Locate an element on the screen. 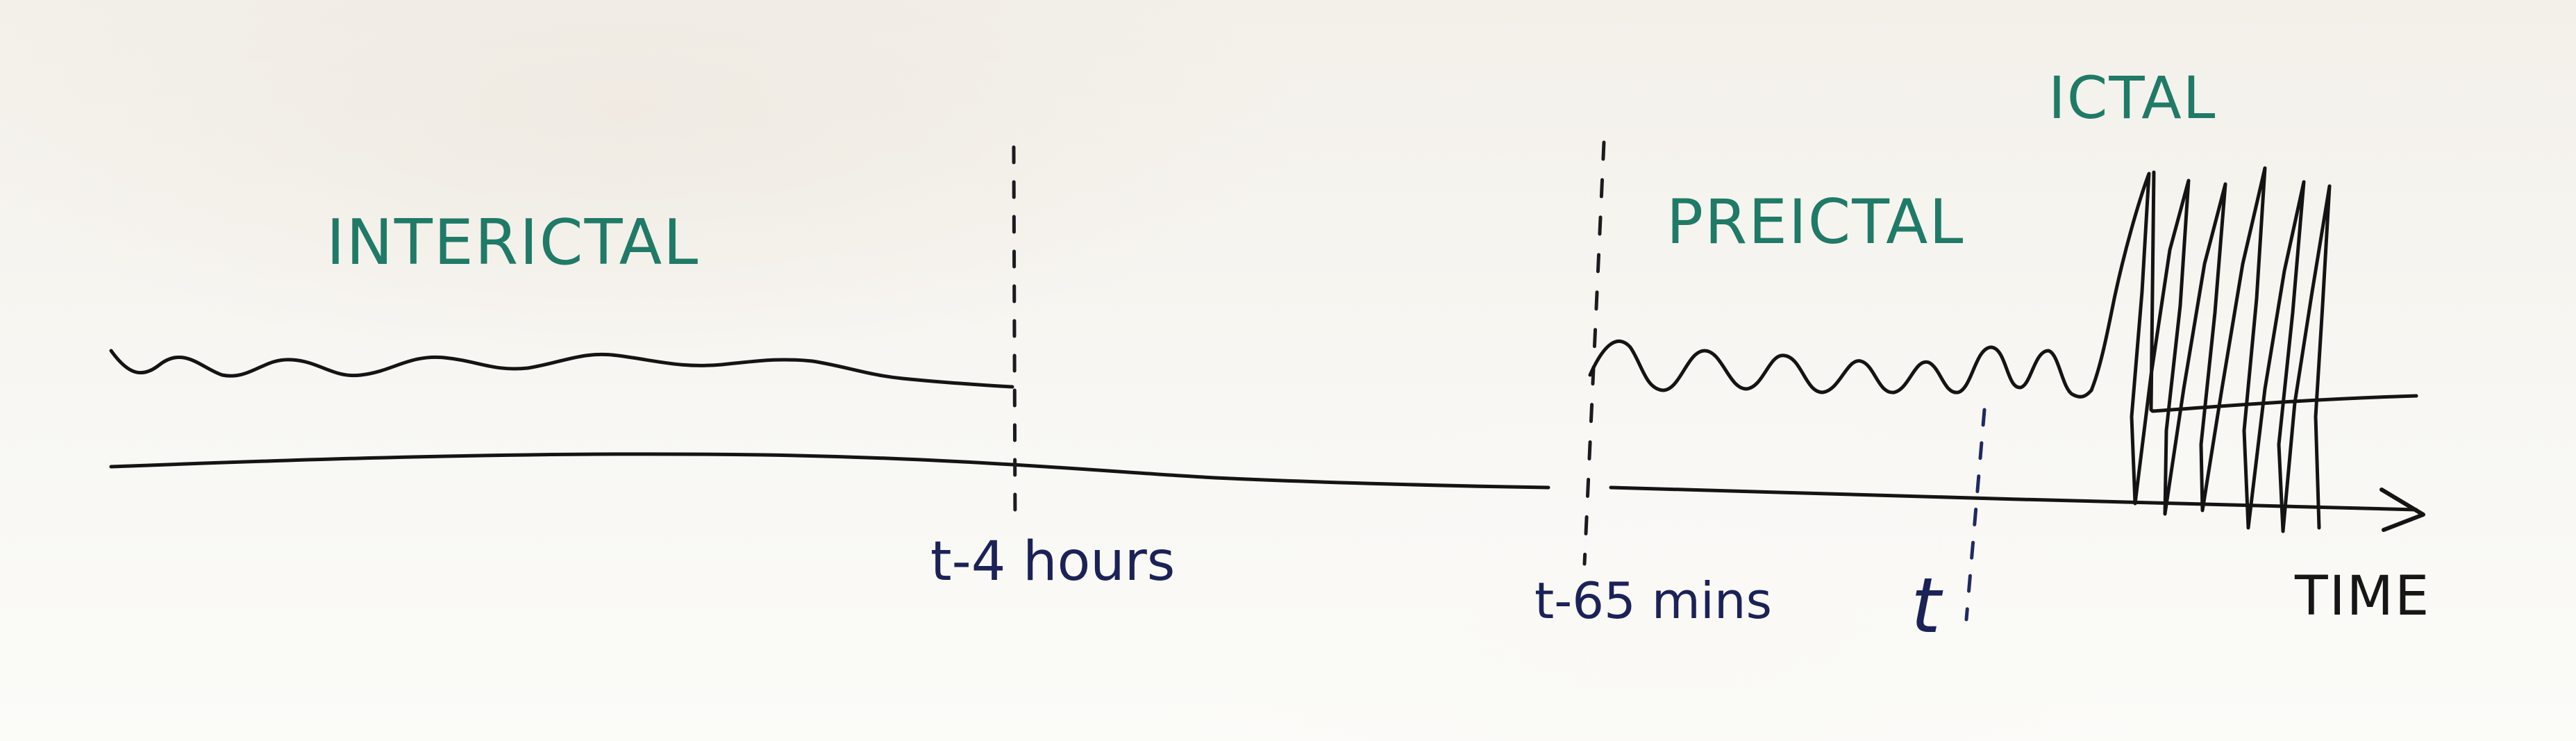 The height and width of the screenshot is (741, 2576). phase-label-ictal: ICTAL is located at coordinates (2132, 98).